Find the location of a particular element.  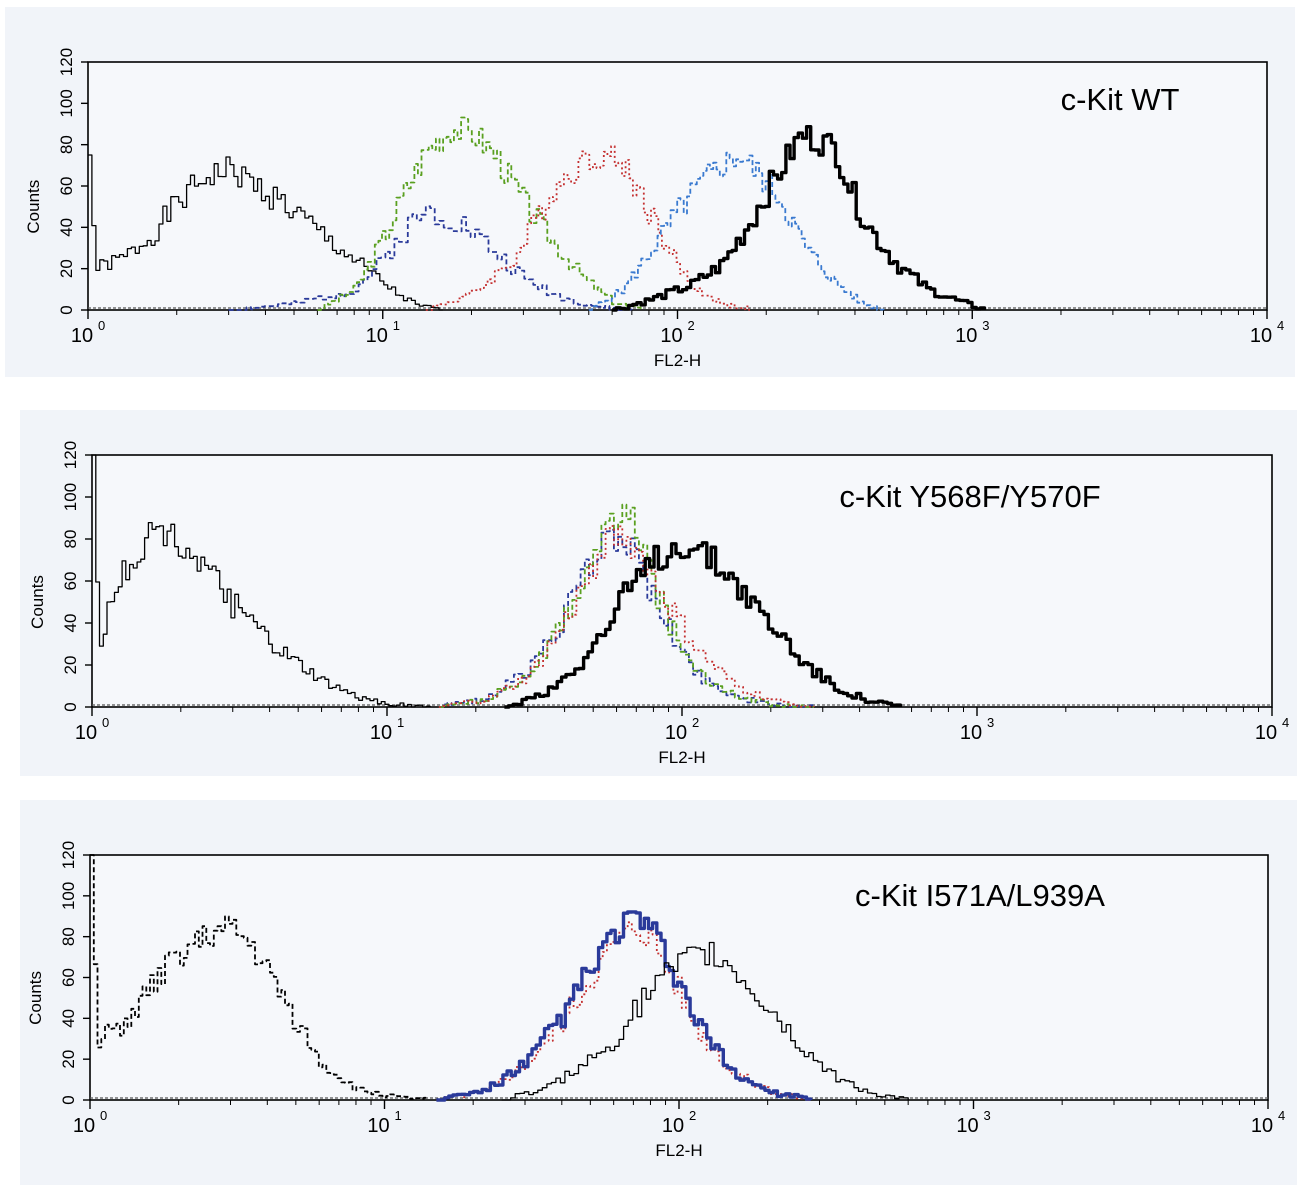

panel-title: c-Kit Y568F/Y570F is located at coordinates (969, 496).